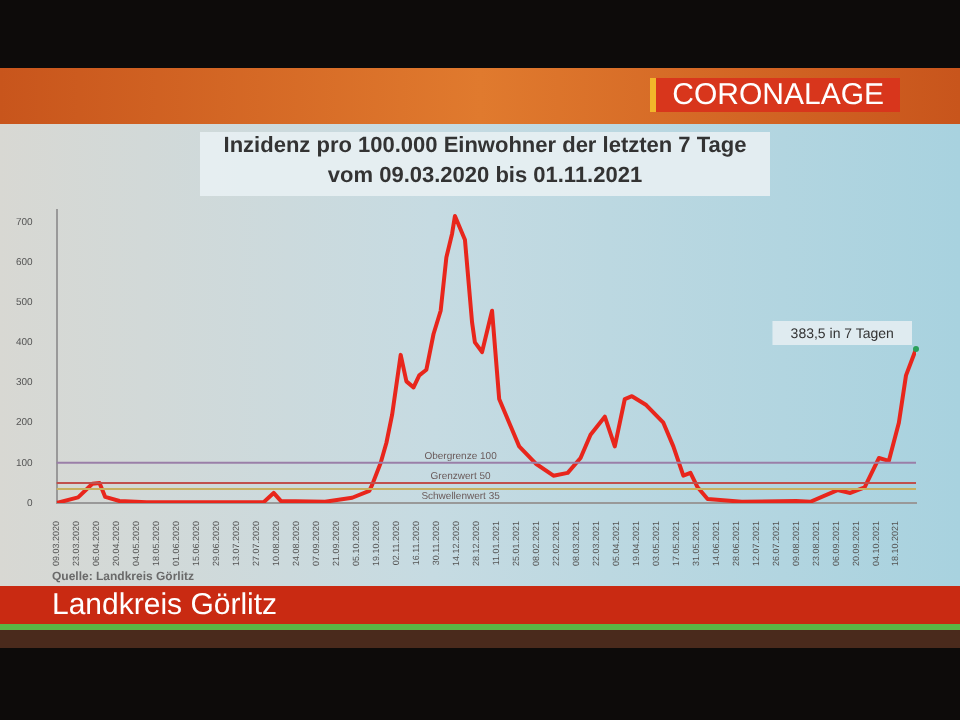 Image resolution: width=960 pixels, height=720 pixels. What do you see at coordinates (485, 147) in the screenshot?
I see `chart-title: Inzidenz pro 100.000 Einwohner der letzten 7 Tage` at bounding box center [485, 147].